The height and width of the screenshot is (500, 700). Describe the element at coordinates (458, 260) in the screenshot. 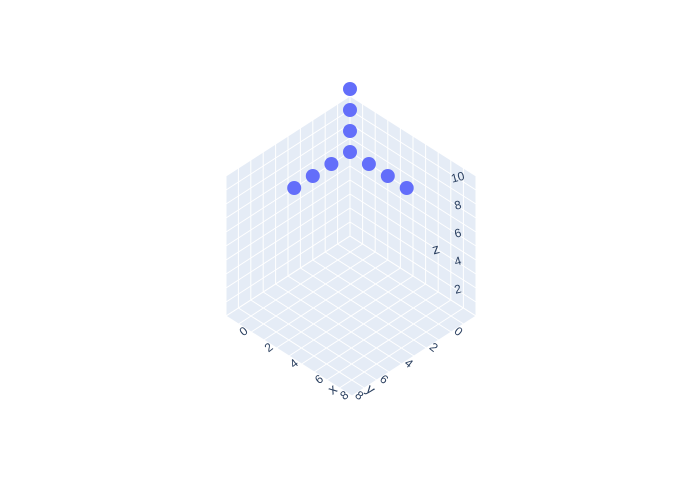

I see `z-tick-label: 4` at that location.